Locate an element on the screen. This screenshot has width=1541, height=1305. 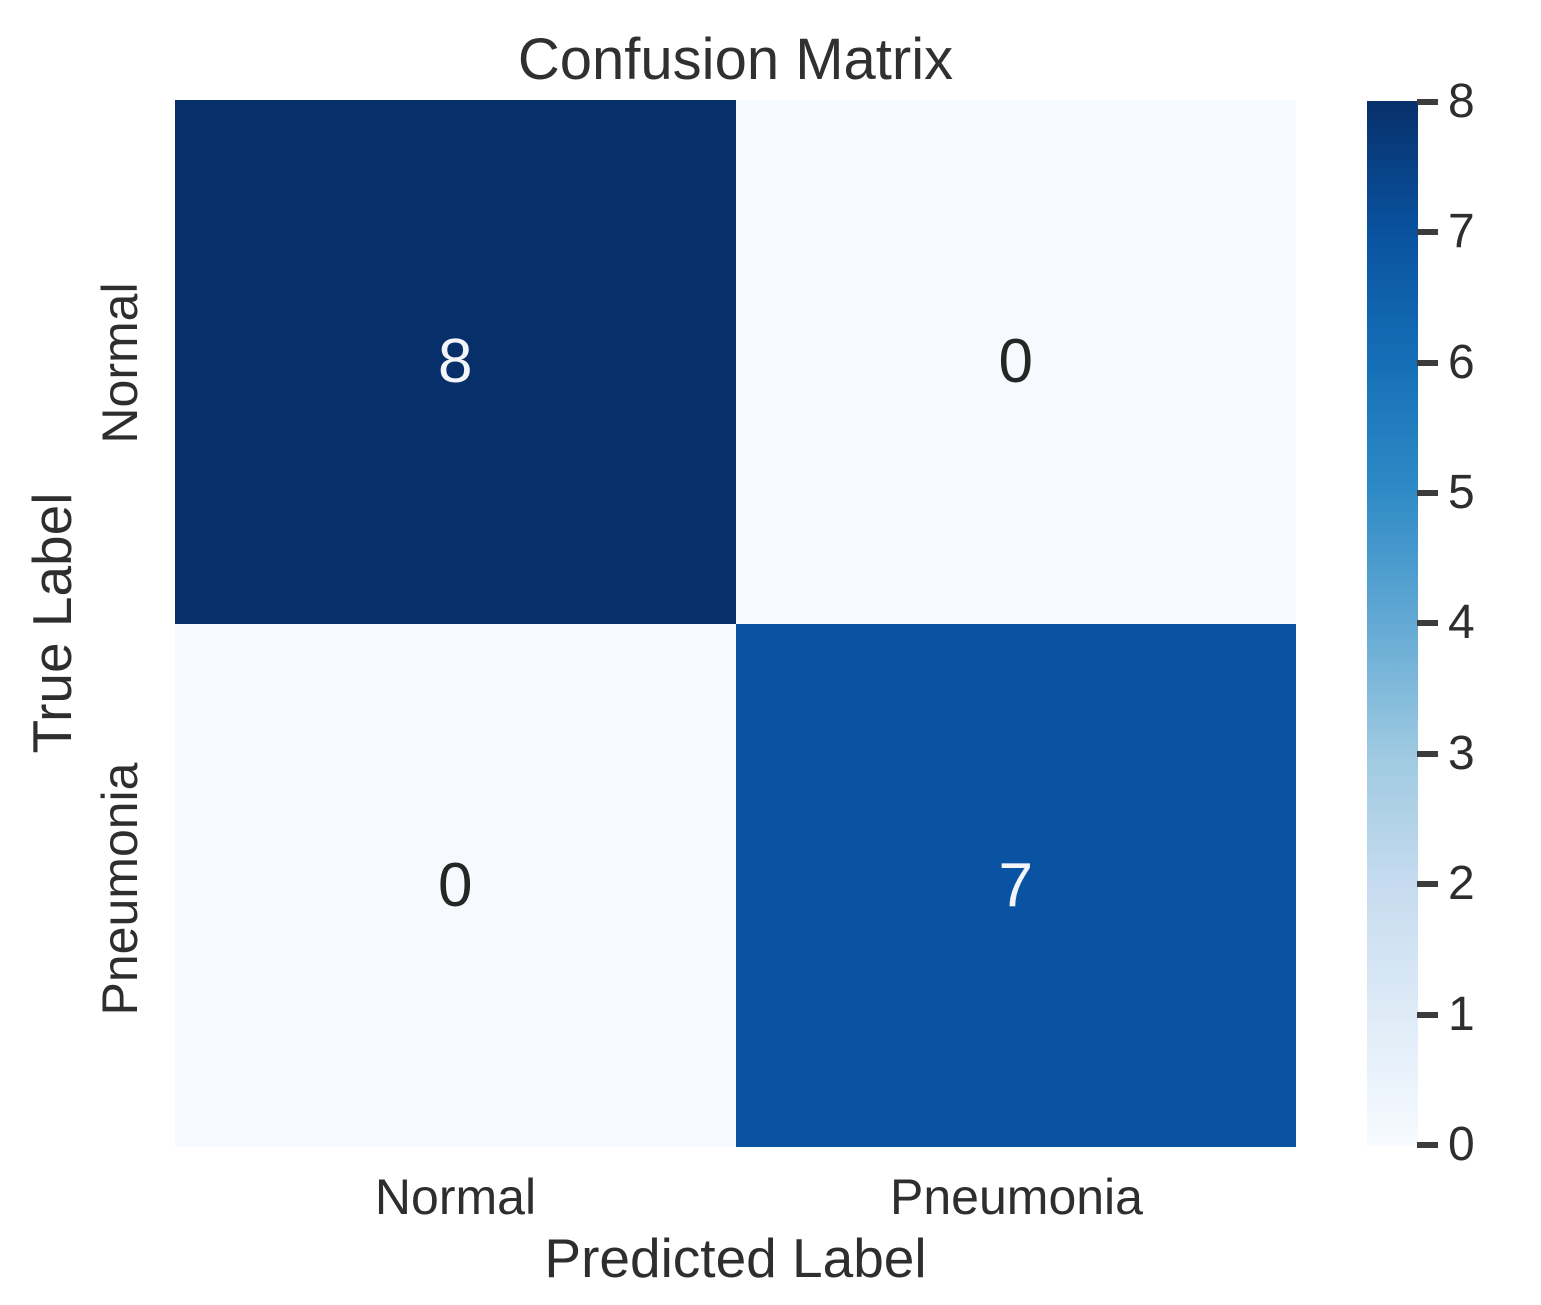
matrix-cell-true-pneumonia-pred-pneumonia: 7 is located at coordinates (1015, 885).